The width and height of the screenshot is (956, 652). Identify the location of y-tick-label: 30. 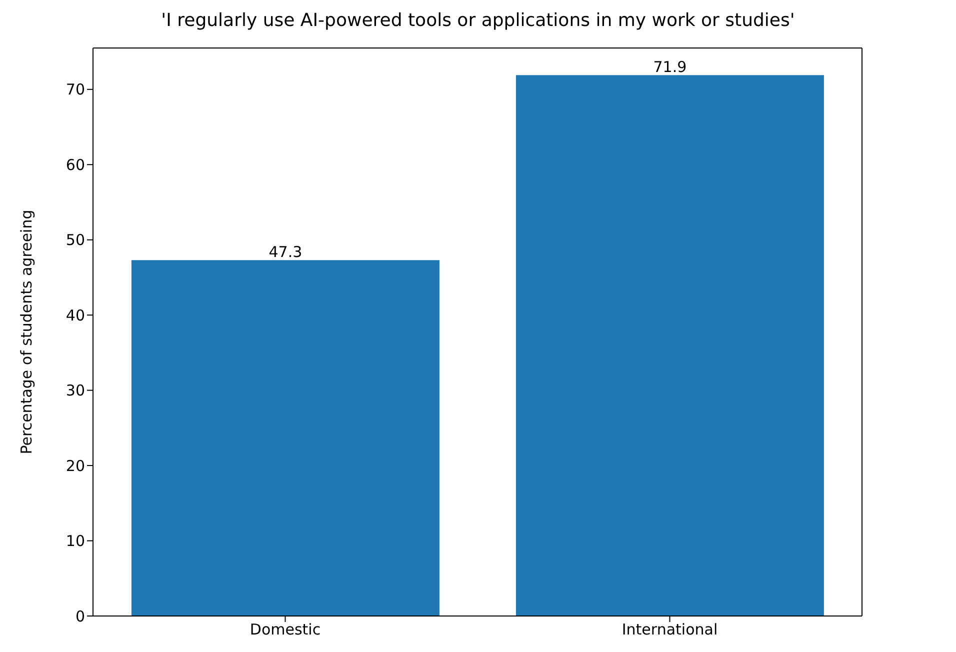
(75, 391).